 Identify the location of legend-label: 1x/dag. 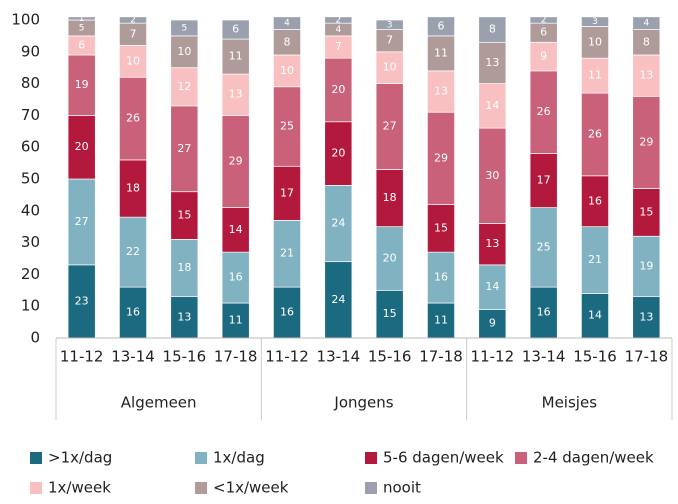
(239, 458).